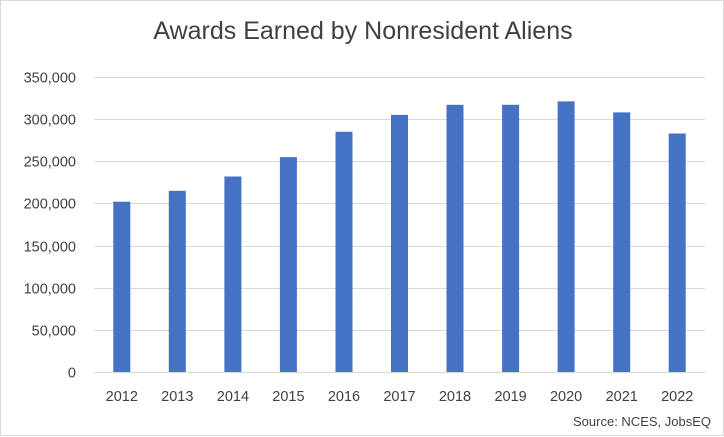  What do you see at coordinates (344, 397) in the screenshot?
I see `x-tick-label: 2016` at bounding box center [344, 397].